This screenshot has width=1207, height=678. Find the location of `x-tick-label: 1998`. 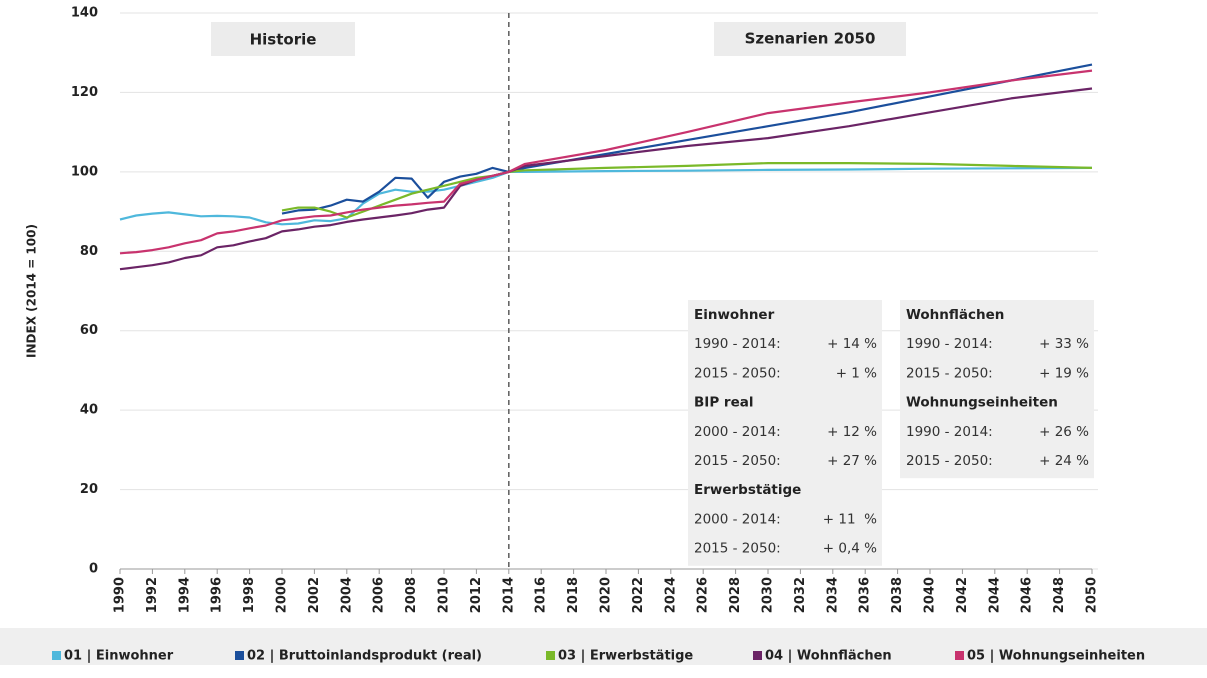

x-tick-label: 1998 is located at coordinates (249, 595).